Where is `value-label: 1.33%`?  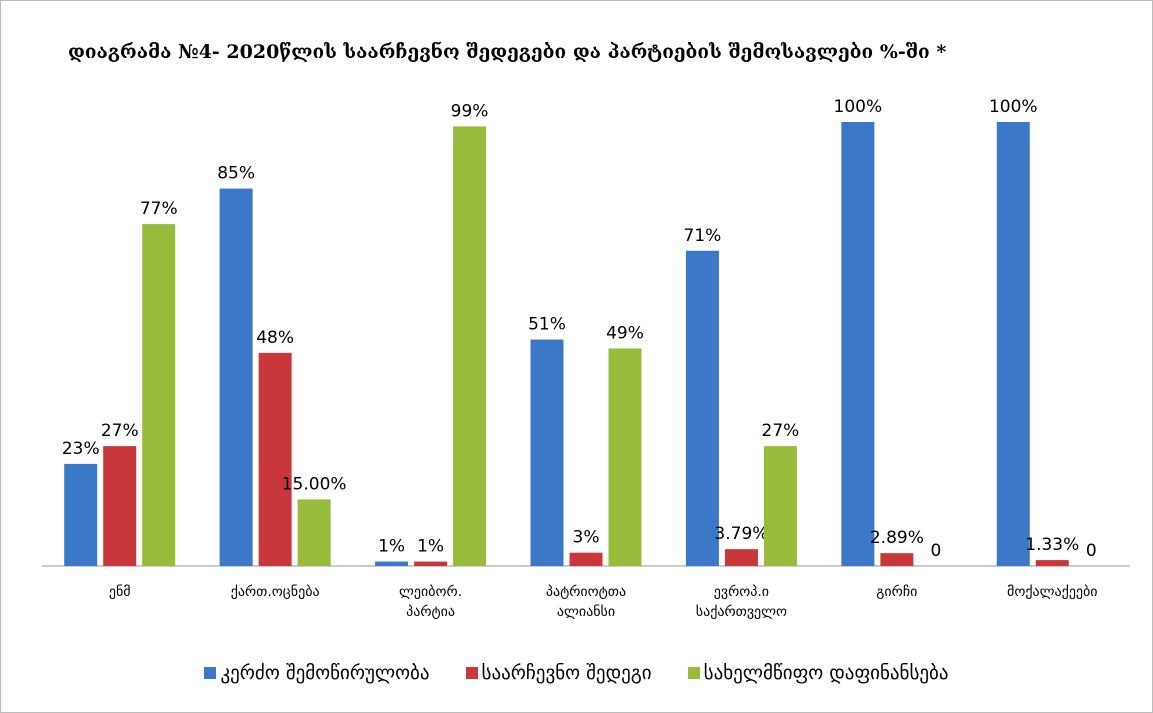 value-label: 1.33% is located at coordinates (1052, 545).